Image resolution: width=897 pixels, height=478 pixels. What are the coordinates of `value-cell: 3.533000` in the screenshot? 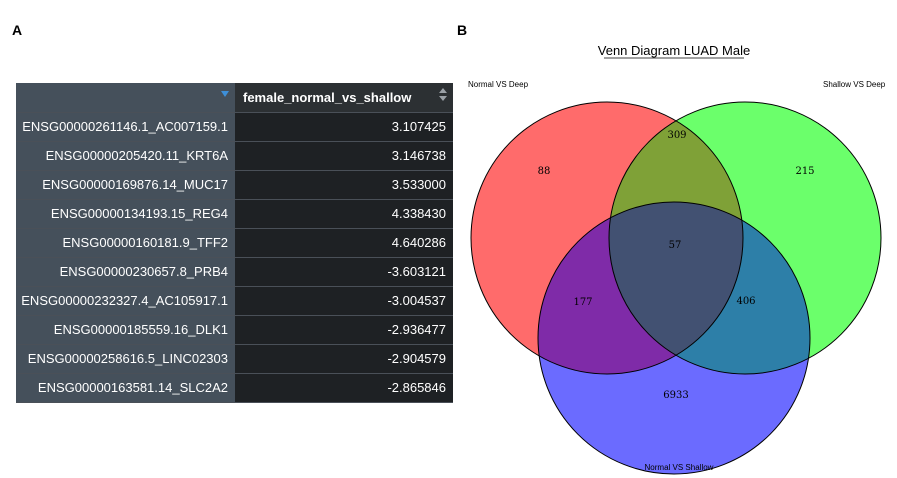 It's located at (344, 185).